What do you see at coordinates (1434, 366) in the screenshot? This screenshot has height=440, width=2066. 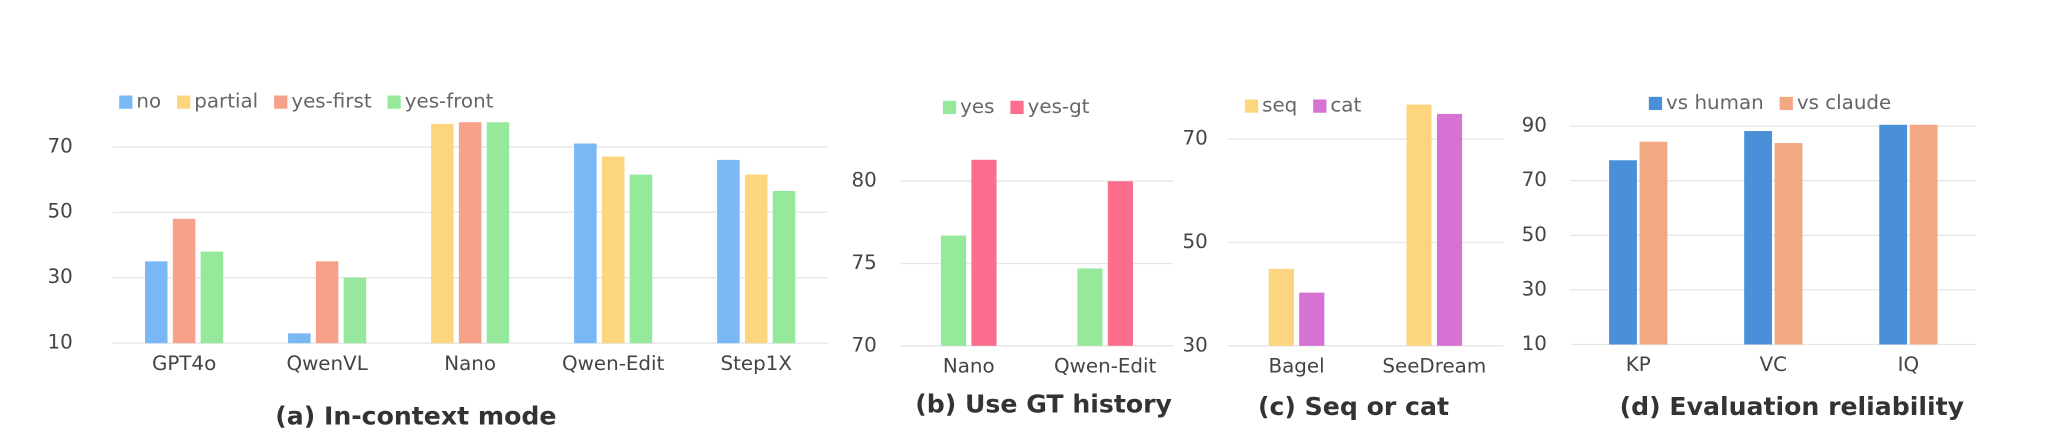 I see `x-tick-label: SeeDream` at bounding box center [1434, 366].